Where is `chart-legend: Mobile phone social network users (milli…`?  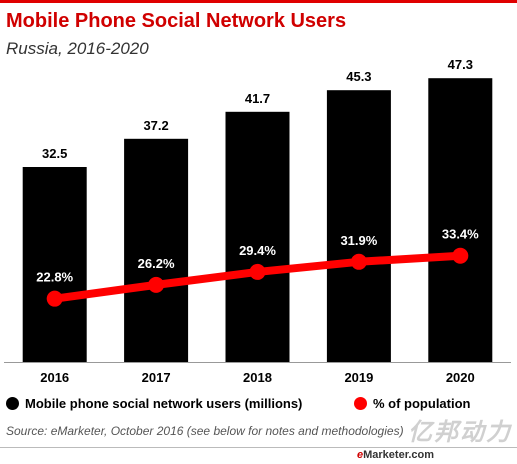
chart-legend: Mobile phone social network users (milli… is located at coordinates (258, 406).